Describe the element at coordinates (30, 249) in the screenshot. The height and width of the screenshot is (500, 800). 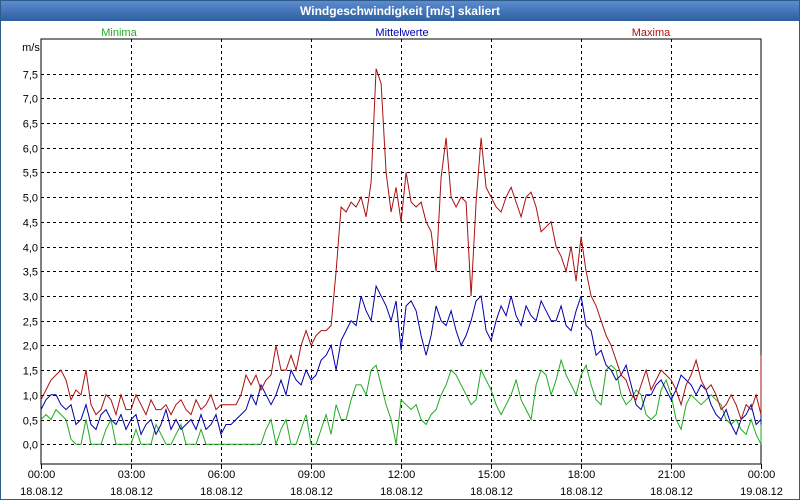
I see `y-tick-label: 4,0` at that location.